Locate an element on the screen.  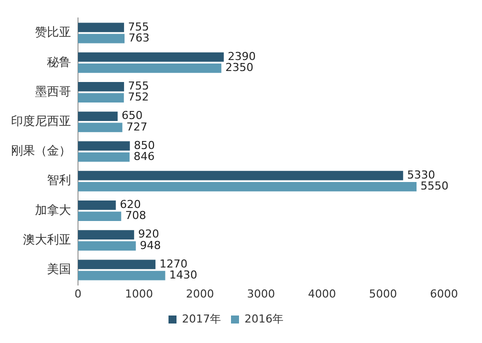
data-label: 1430 is located at coordinates (183, 275).